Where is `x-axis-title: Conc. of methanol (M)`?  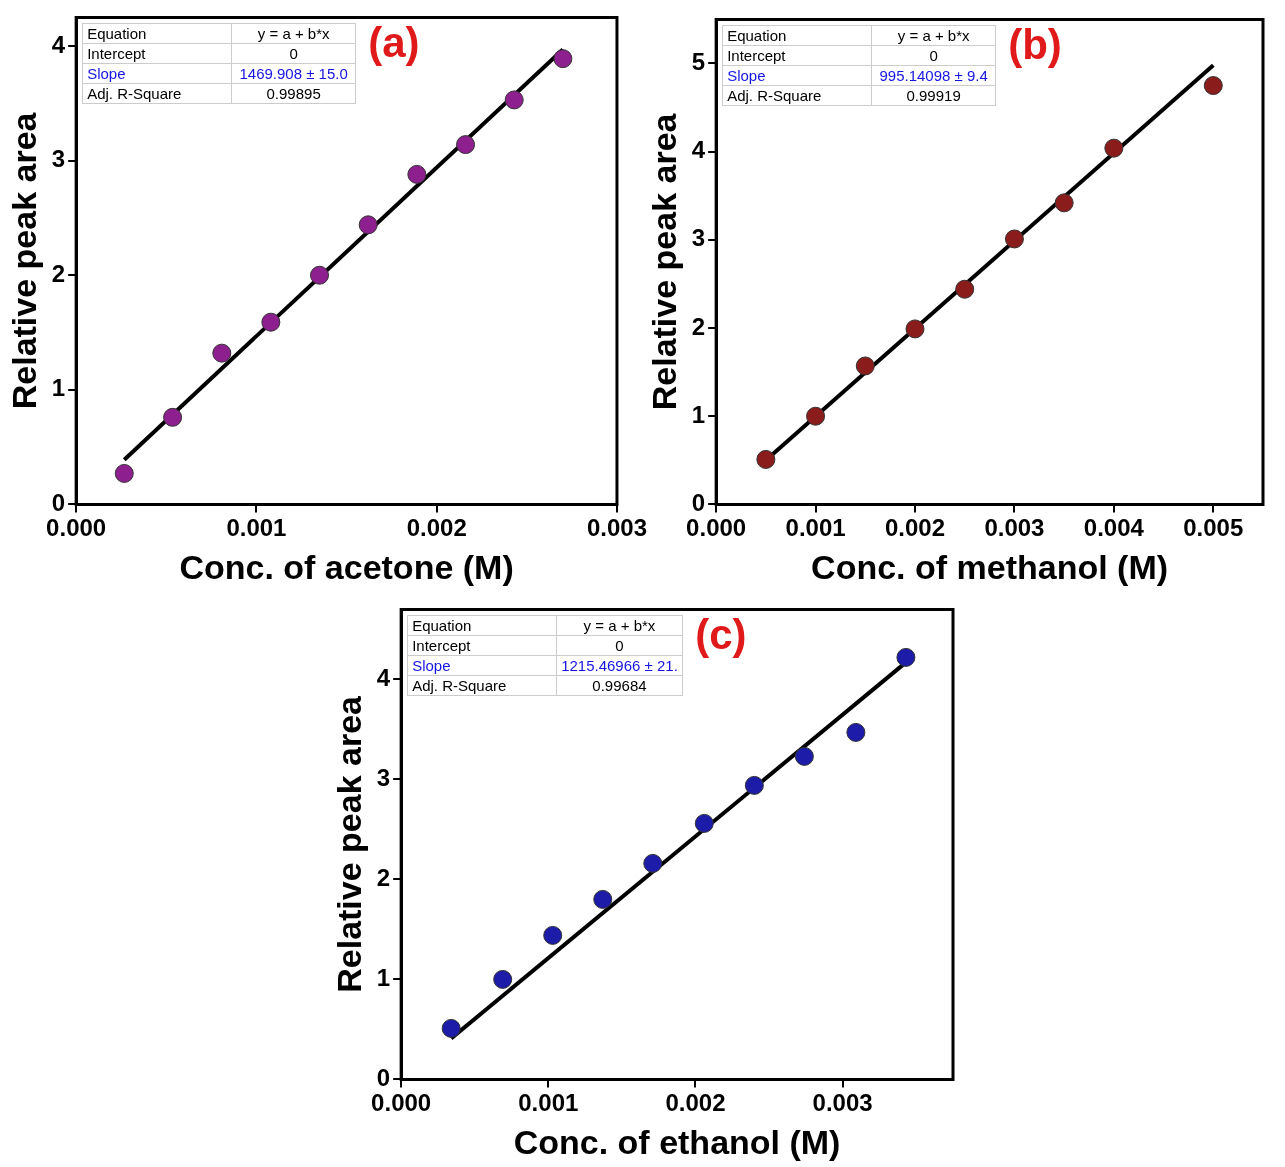 x-axis-title: Conc. of methanol (M) is located at coordinates (990, 566).